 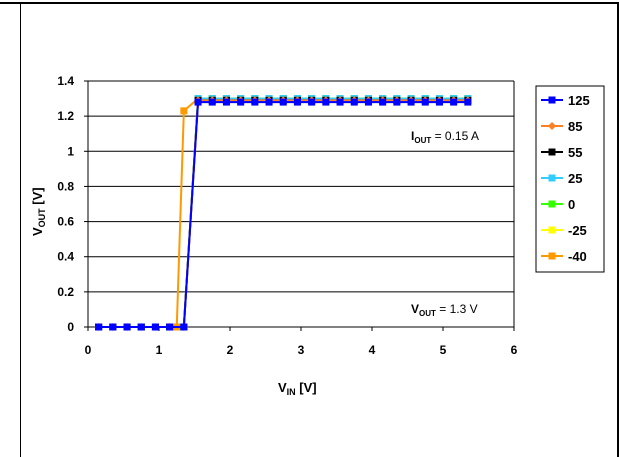 What do you see at coordinates (575, 126) in the screenshot?
I see `legend-label: 85` at bounding box center [575, 126].